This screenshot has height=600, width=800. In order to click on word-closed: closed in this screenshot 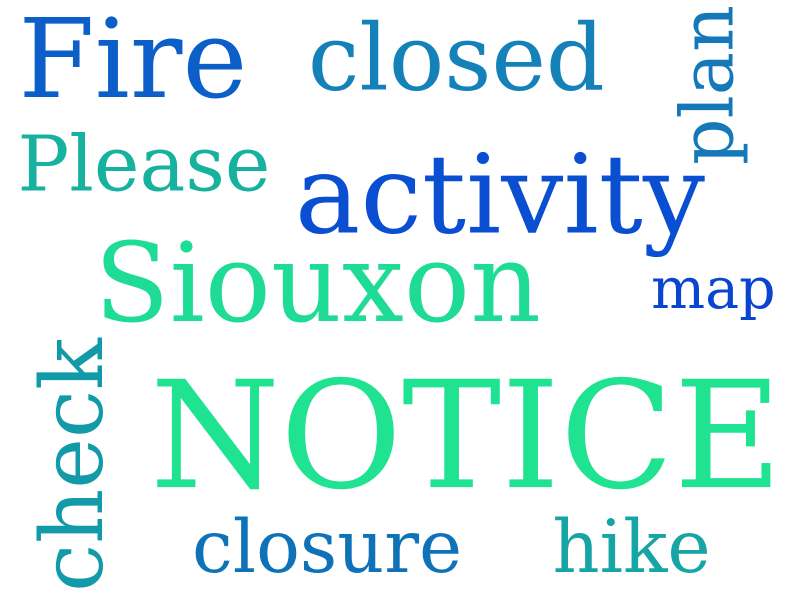, I will do `click(456, 57)`.